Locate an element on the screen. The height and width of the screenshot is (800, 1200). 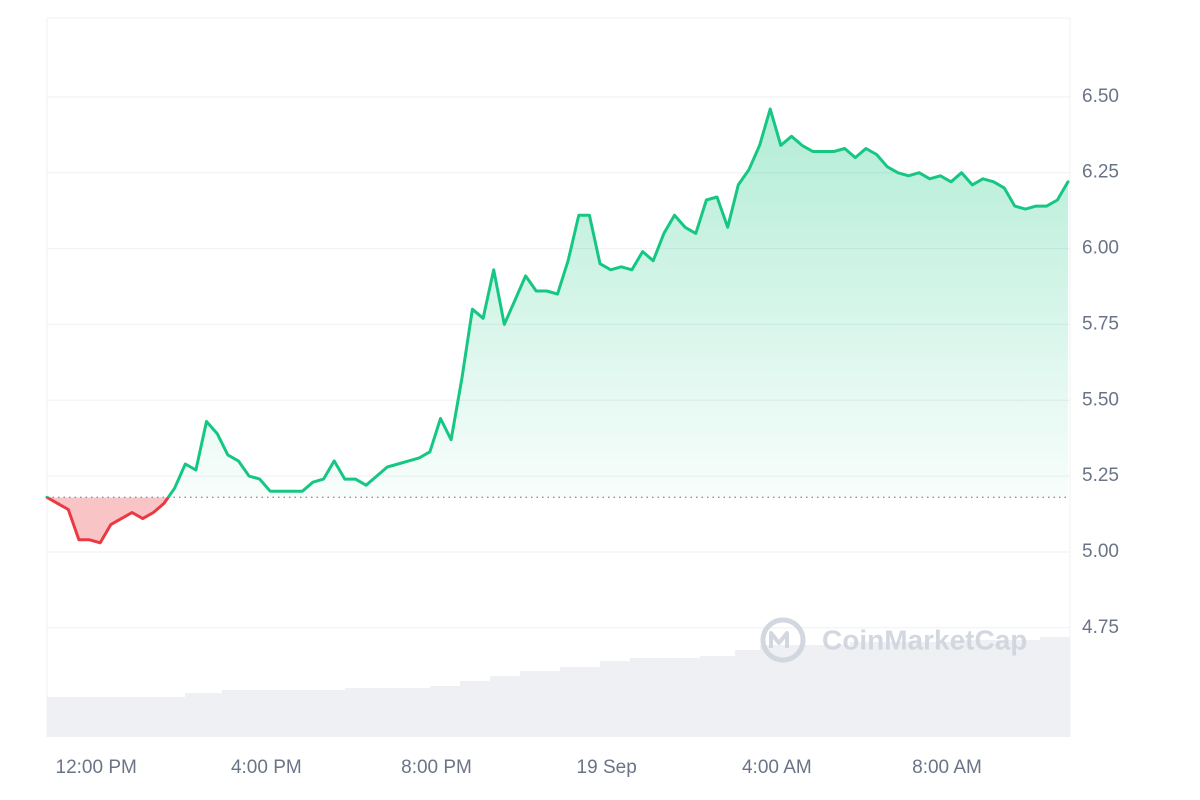
x-tick-label: 8:00 PM is located at coordinates (436, 767).